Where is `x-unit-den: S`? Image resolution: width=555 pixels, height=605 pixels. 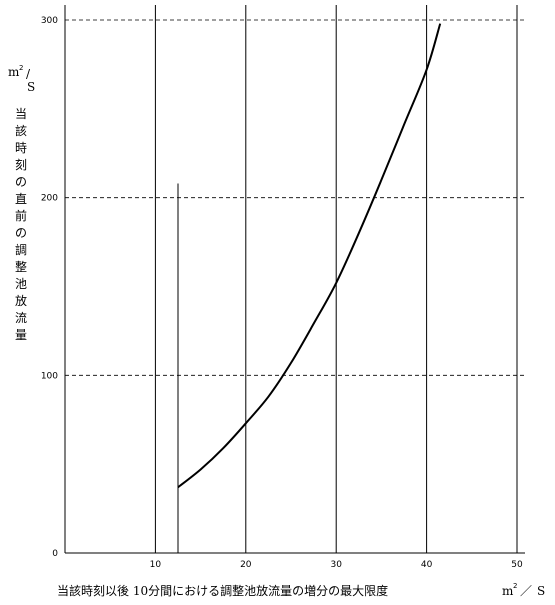 x-unit-den: S is located at coordinates (541, 591).